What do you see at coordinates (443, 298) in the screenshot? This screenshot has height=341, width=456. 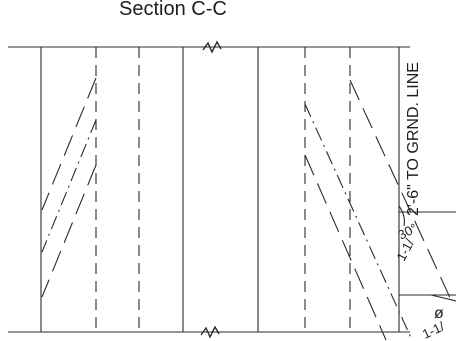 I see `leader-line` at bounding box center [443, 298].